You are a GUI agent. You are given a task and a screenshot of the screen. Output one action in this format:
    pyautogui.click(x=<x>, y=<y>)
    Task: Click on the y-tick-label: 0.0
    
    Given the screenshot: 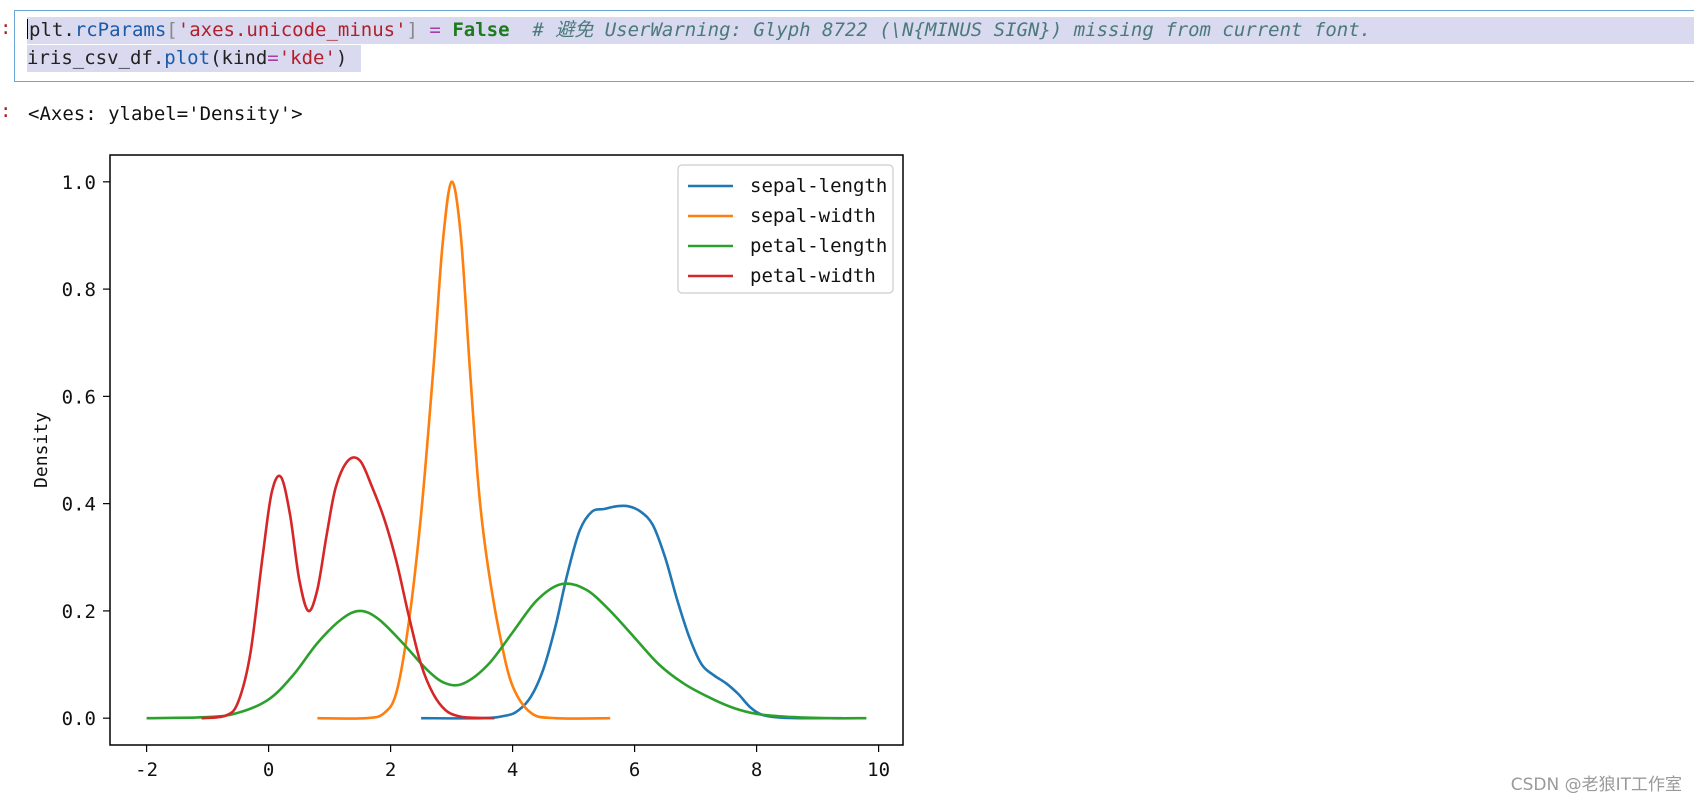 What is the action you would take?
    pyautogui.click(x=79, y=719)
    